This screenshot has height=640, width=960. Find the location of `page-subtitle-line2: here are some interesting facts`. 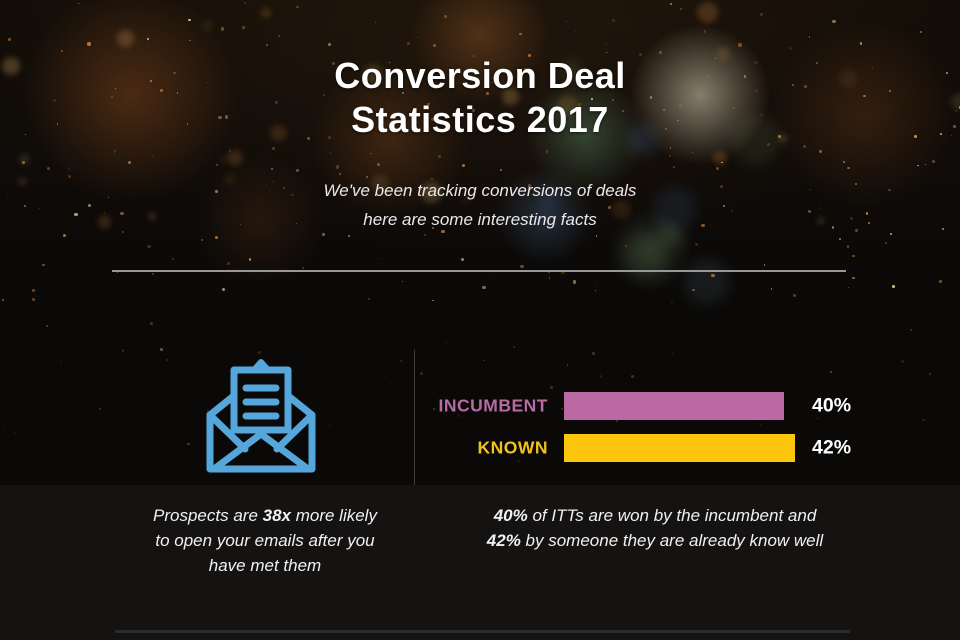

page-subtitle-line2: here are some interesting facts is located at coordinates (480, 219).